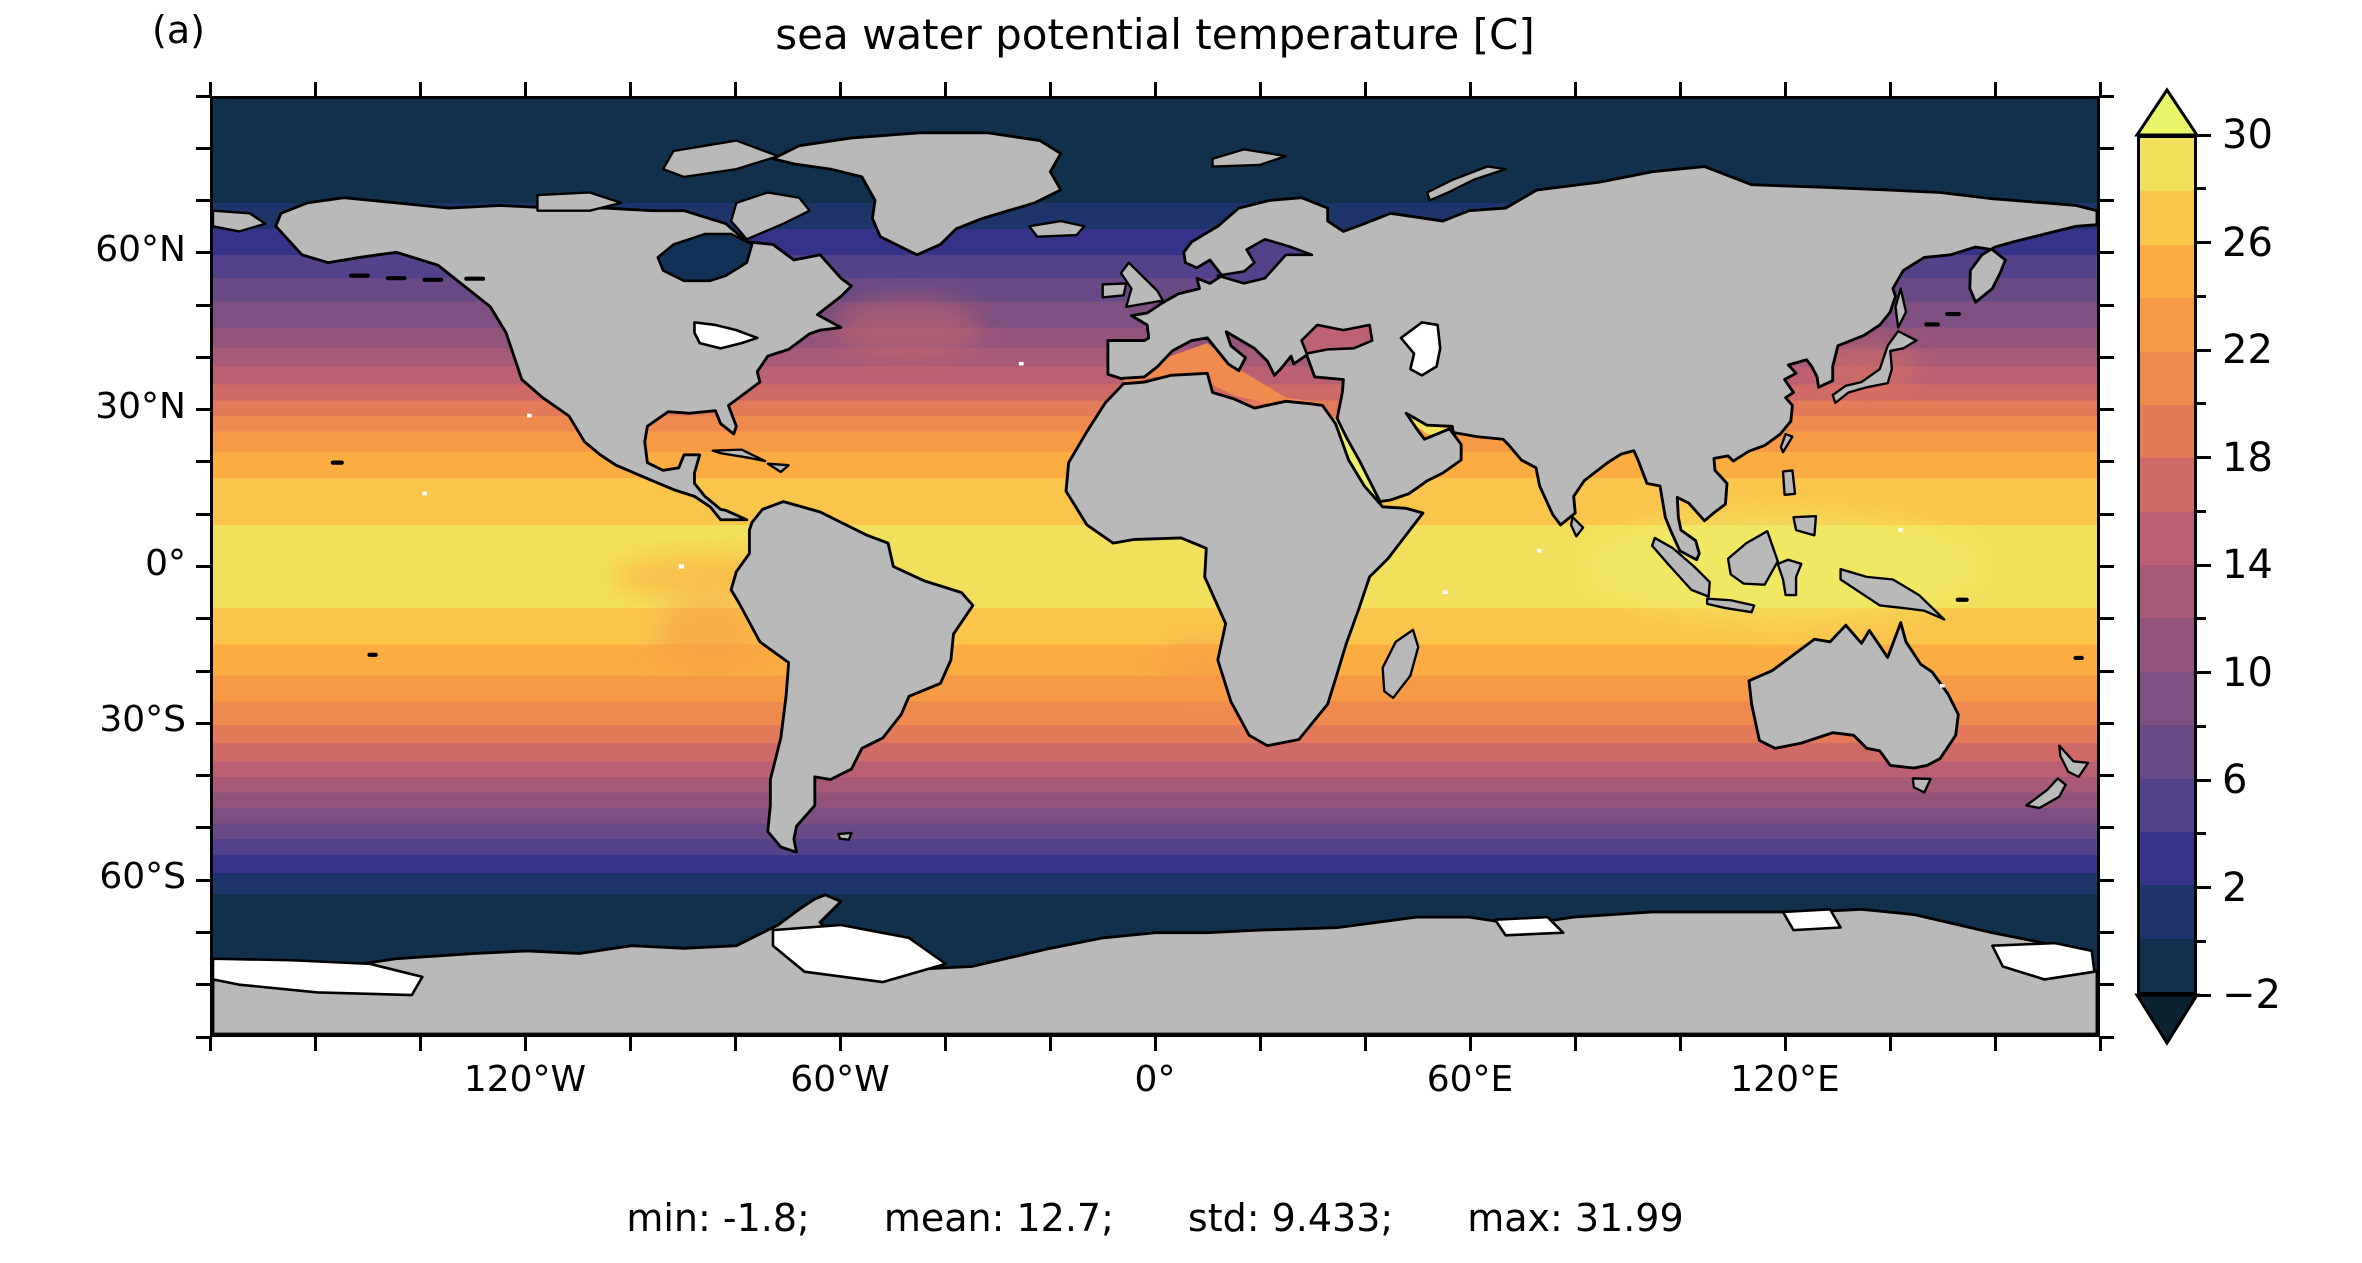  I want to click on y-tick-label: 30°S, so click(142, 720).